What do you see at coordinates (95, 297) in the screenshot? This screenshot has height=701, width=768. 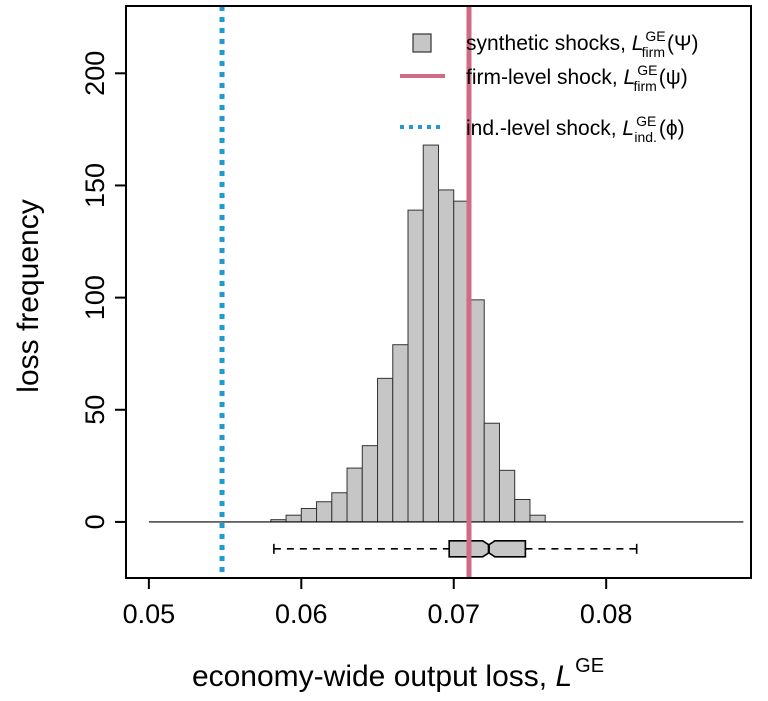 I see `y-tick-label: 100` at bounding box center [95, 297].